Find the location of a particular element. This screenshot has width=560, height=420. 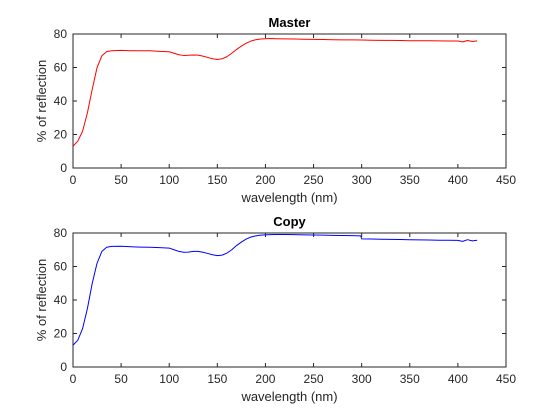

copy-chart-title: Copy is located at coordinates (289, 221).